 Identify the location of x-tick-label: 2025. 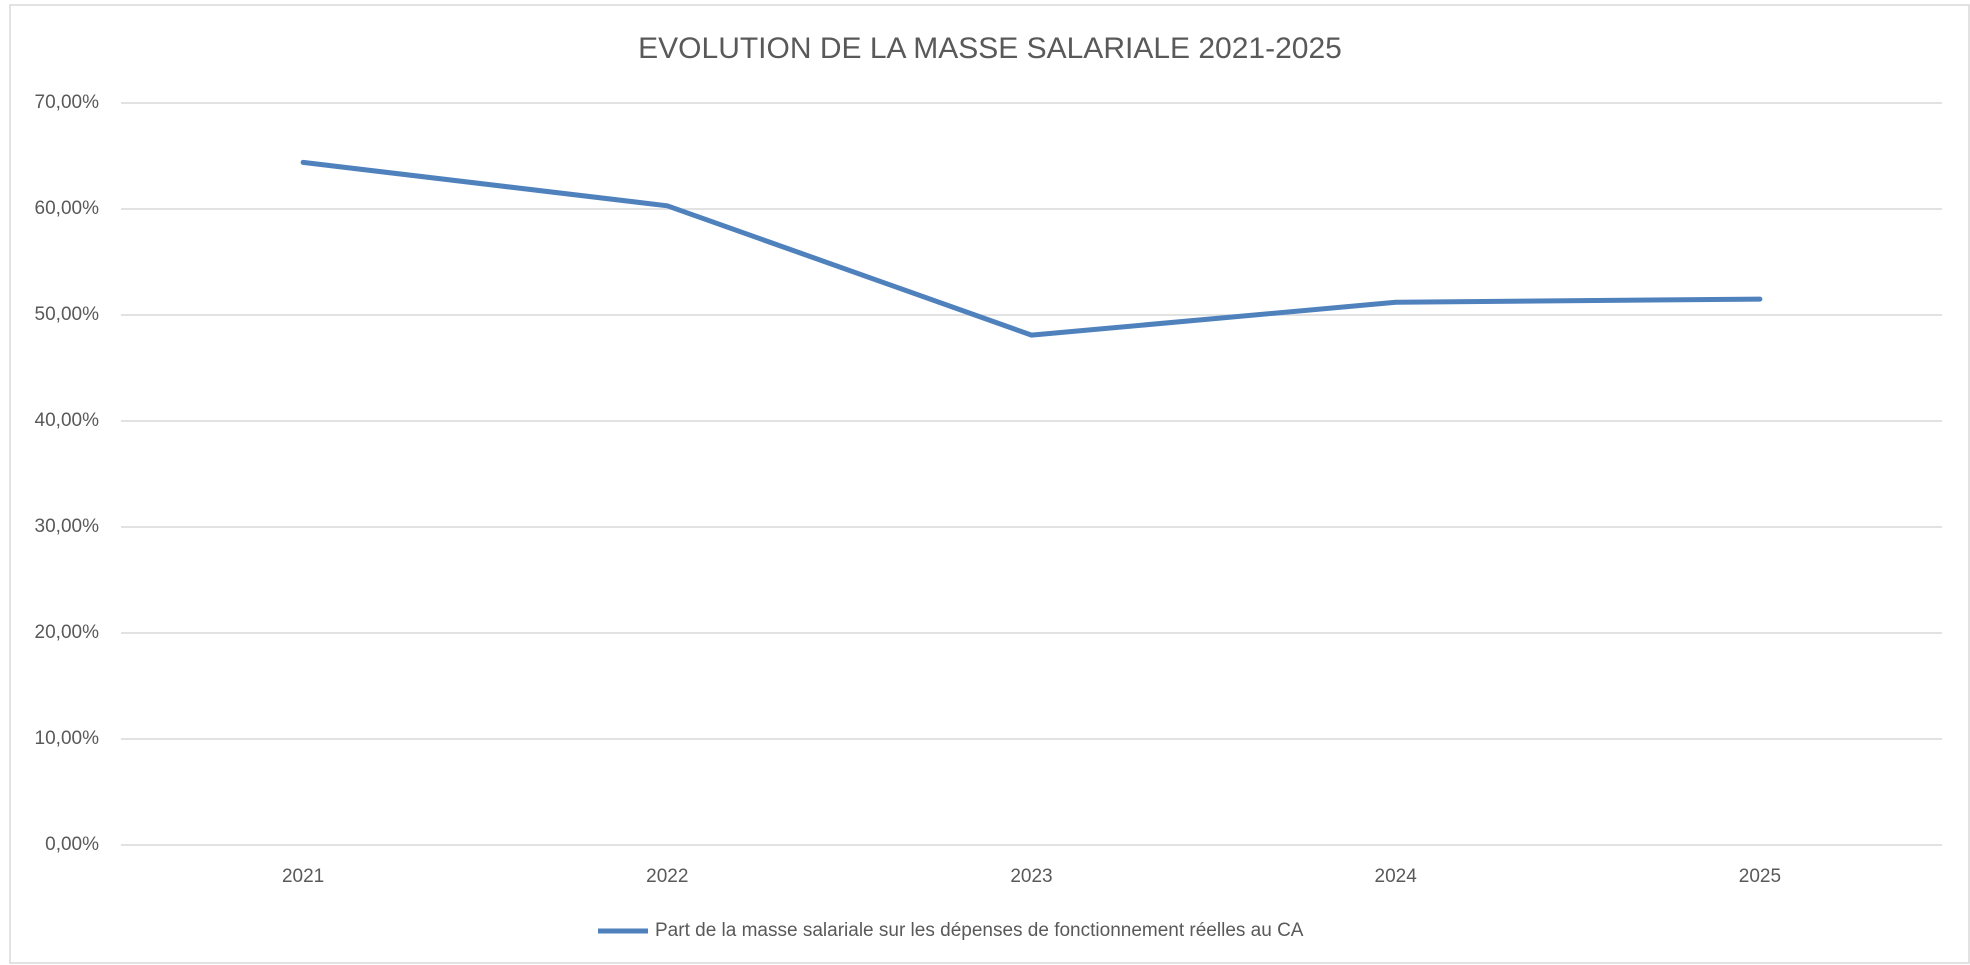
(1760, 876).